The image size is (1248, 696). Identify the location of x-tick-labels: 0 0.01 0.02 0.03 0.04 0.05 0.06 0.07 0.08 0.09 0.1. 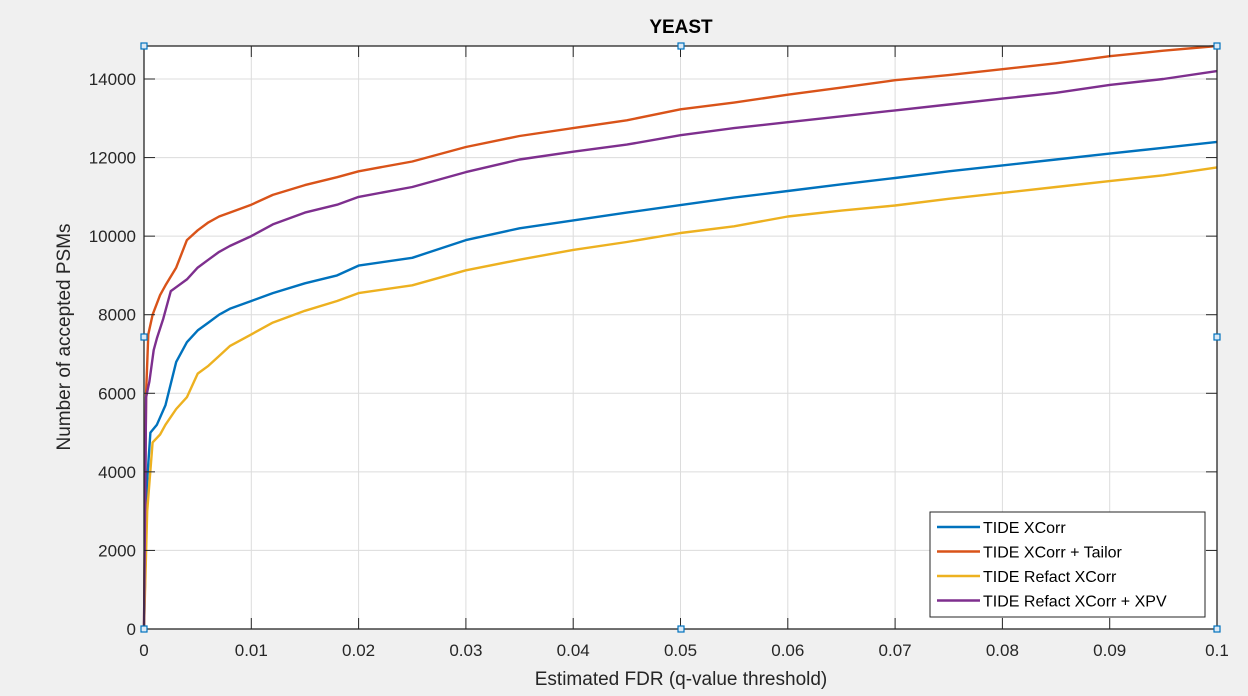
(684, 650).